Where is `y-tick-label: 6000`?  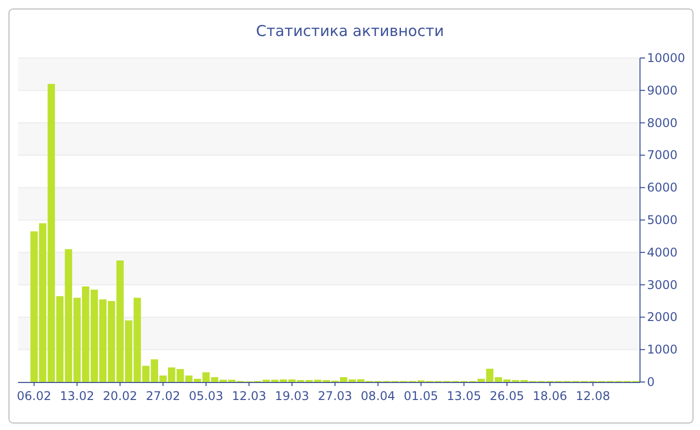 y-tick-label: 6000 is located at coordinates (662, 187).